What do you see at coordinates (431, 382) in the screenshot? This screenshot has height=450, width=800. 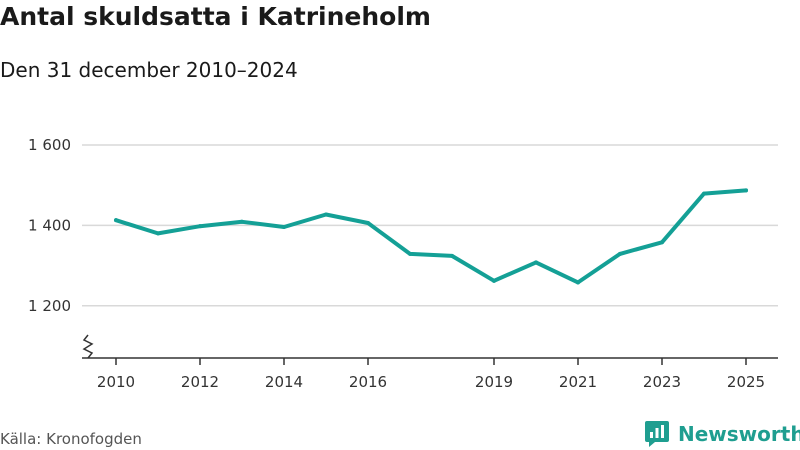 I see `x-axis-labels: 2010 2012 2014 2016 2019 2021 2023 2025` at bounding box center [431, 382].